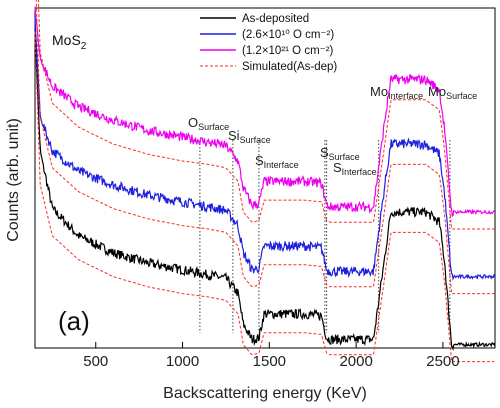  I want to click on y-axis-title: Counts (arb. unit), so click(13, 180).